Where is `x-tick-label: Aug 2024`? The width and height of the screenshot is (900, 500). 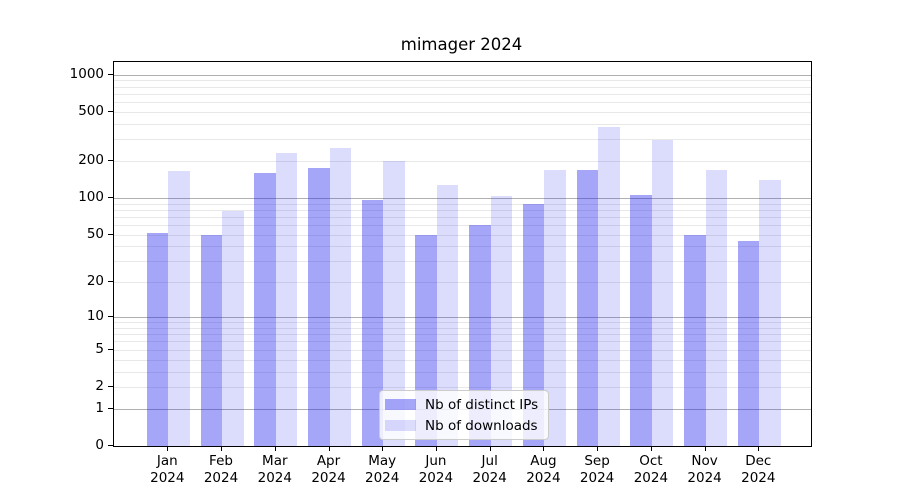
x-tick-label: Aug 2024 is located at coordinates (543, 470).